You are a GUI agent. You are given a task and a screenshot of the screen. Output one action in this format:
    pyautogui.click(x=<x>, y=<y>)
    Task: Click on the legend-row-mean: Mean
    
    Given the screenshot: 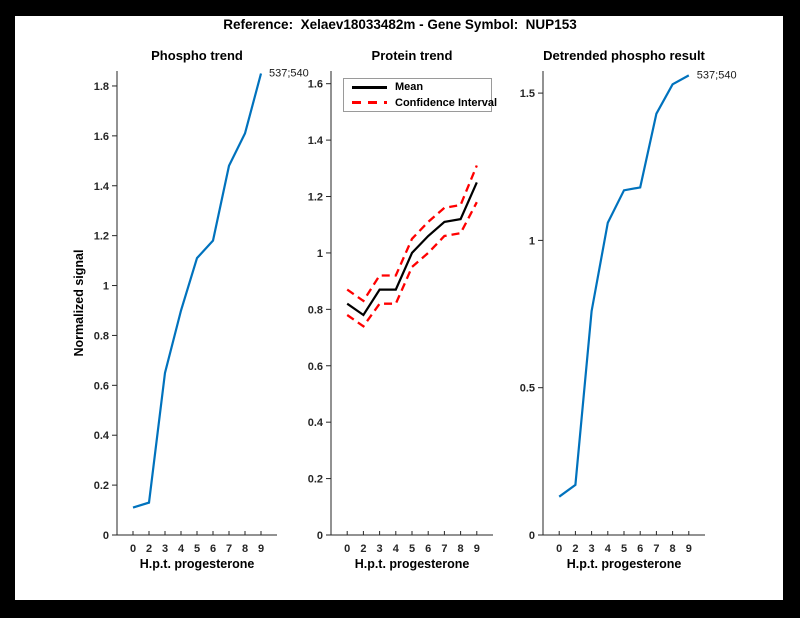 What is the action you would take?
    pyautogui.click(x=417, y=87)
    